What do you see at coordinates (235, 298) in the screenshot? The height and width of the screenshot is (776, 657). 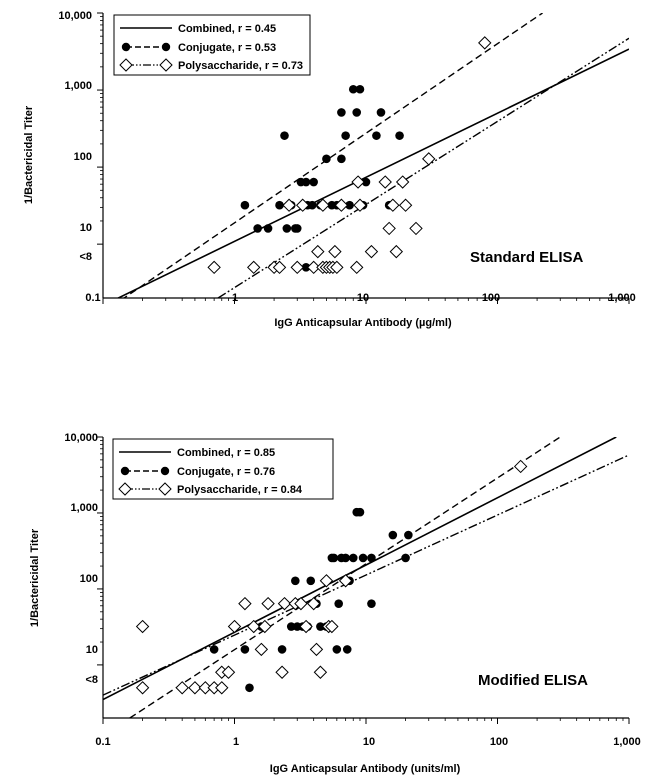 I see `top-x-tick-label: 1` at bounding box center [235, 298].